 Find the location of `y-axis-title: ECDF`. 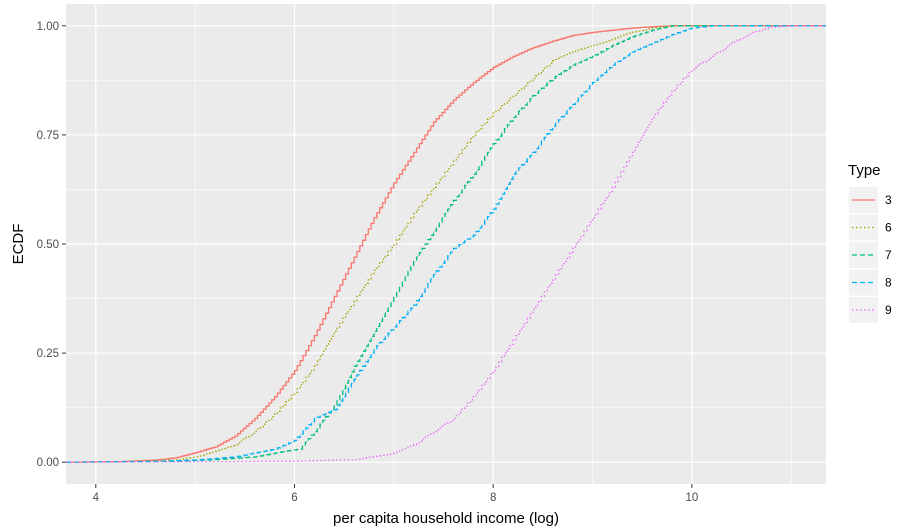

y-axis-title: ECDF is located at coordinates (18, 244).